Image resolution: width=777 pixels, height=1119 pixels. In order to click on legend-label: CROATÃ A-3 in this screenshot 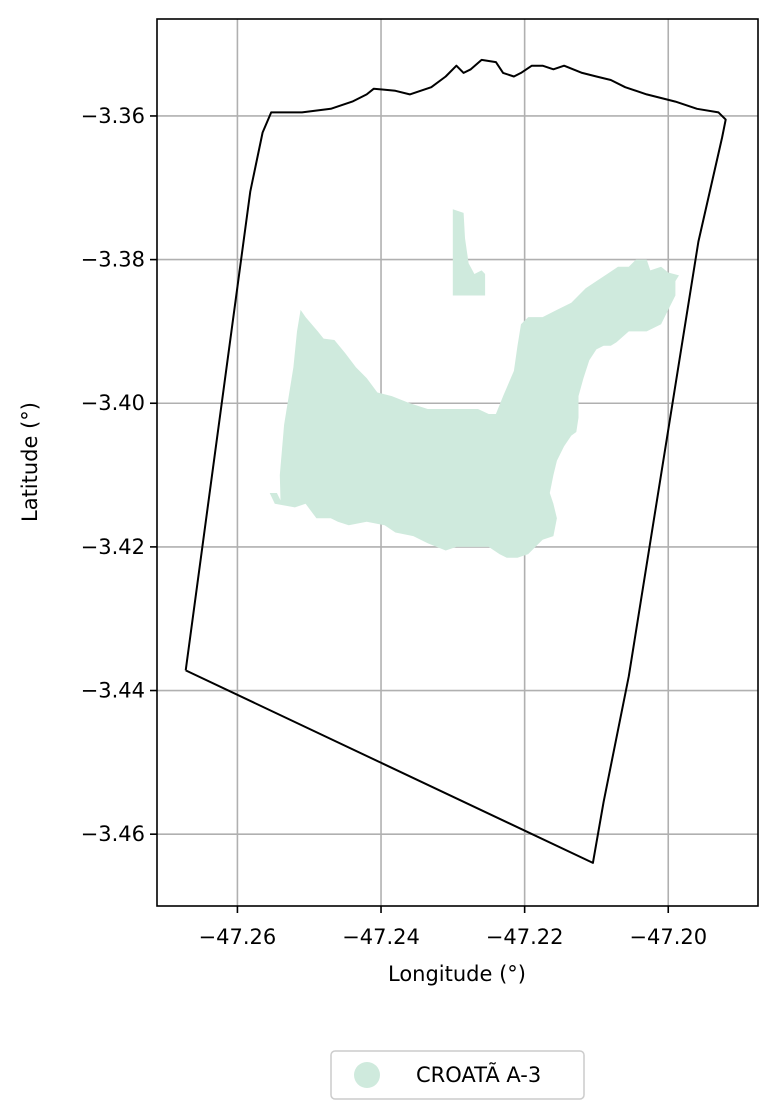, I will do `click(478, 1074)`.